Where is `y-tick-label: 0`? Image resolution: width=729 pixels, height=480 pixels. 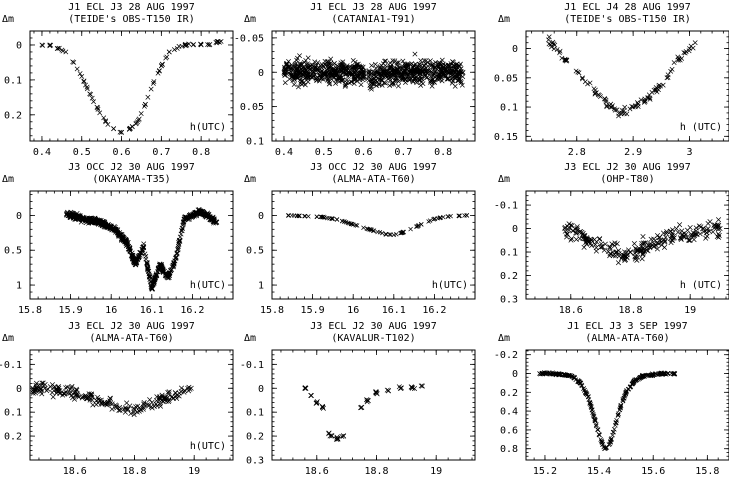
y-tick-label: 0 is located at coordinates (261, 73).